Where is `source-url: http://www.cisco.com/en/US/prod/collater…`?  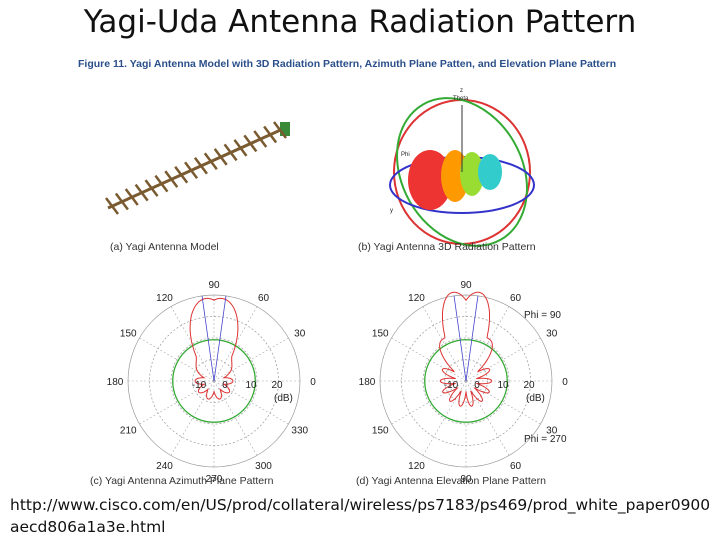
source-url: http://www.cisco.com/en/US/prod/collater… is located at coordinates (360, 516).